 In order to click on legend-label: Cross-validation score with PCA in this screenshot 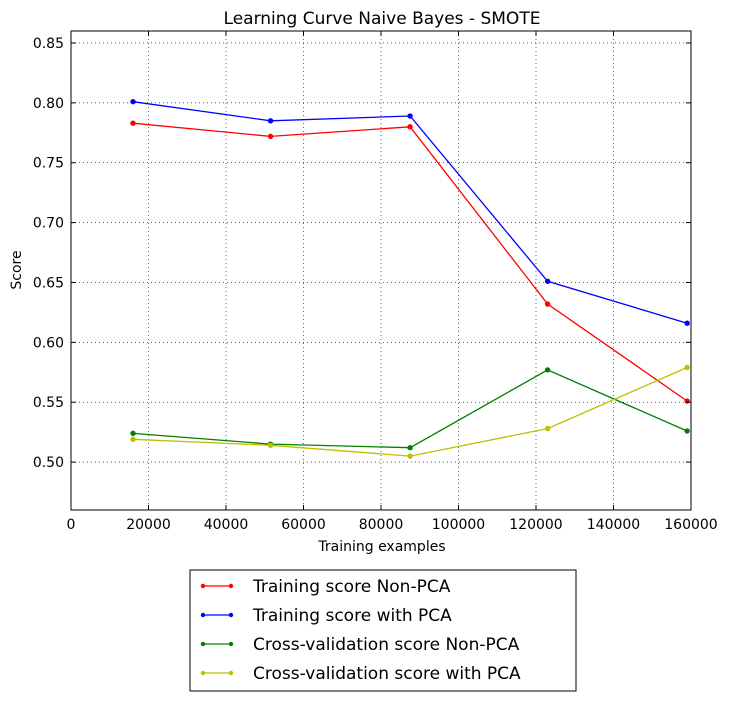, I will do `click(387, 674)`.